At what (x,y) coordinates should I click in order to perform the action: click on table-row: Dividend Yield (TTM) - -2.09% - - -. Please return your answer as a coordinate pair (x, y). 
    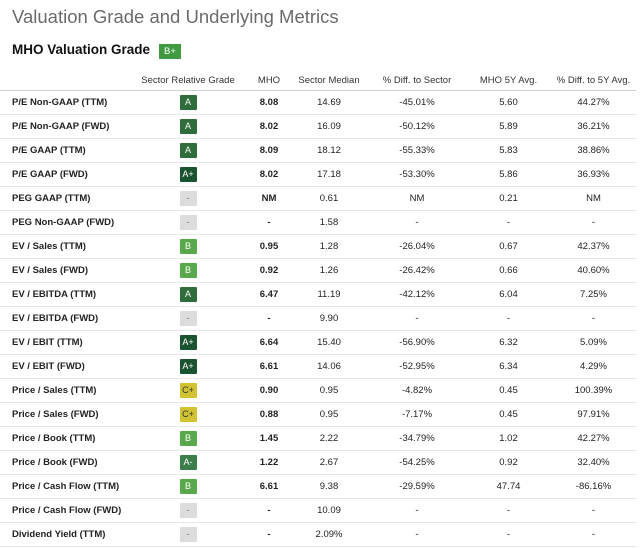
    Looking at the image, I should click on (318, 534).